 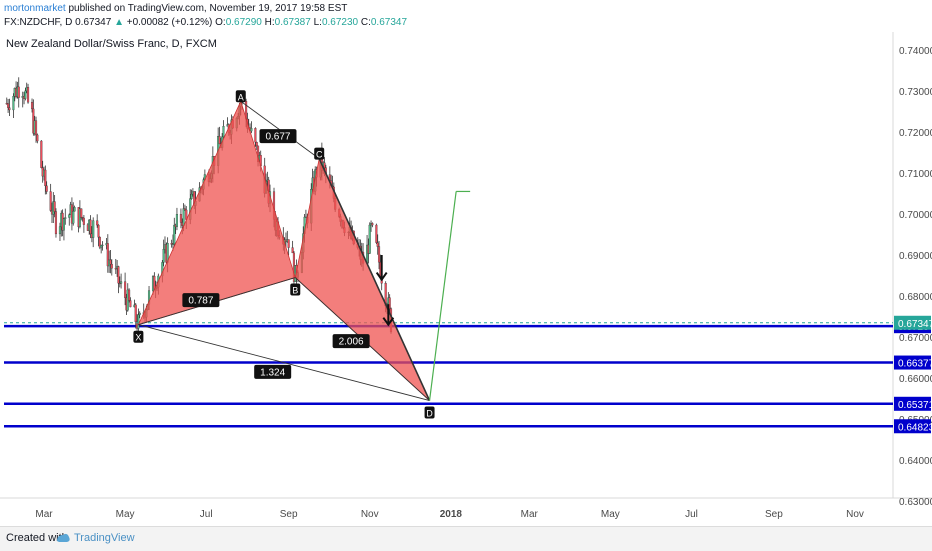 What do you see at coordinates (125, 514) in the screenshot?
I see `x-tick-label: May` at bounding box center [125, 514].